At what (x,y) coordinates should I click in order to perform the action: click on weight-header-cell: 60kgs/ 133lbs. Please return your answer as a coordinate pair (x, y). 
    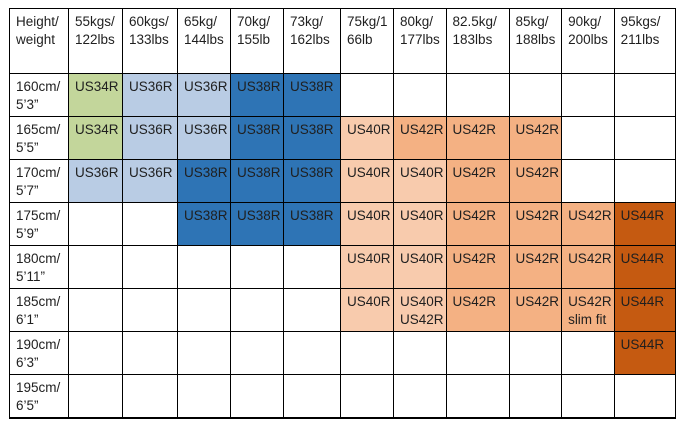
    Looking at the image, I should click on (150, 41).